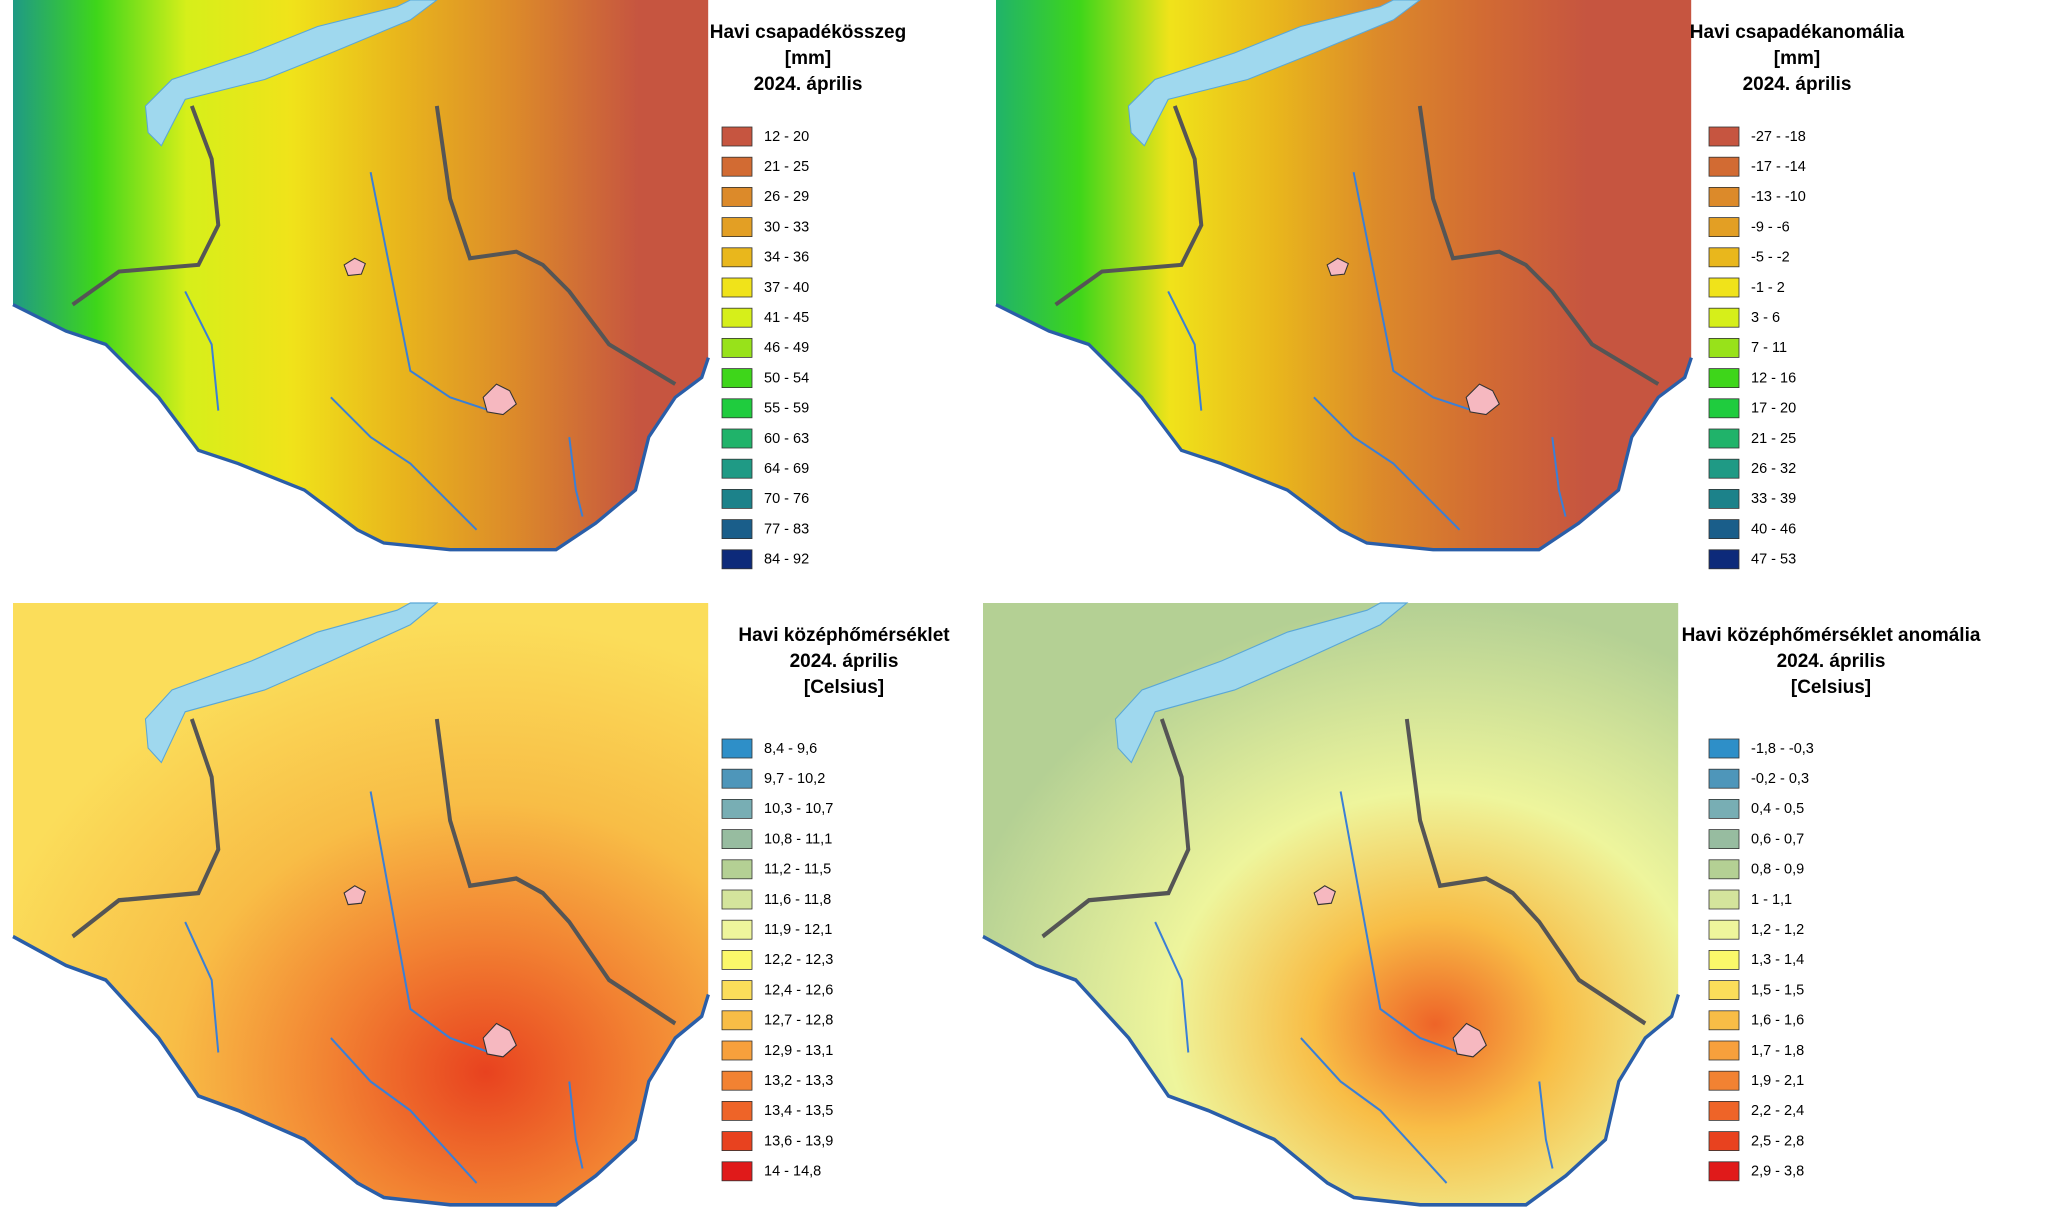 Image resolution: width=2066 pixels, height=1232 pixels. Describe the element at coordinates (1777, 990) in the screenshot. I see `legend-label: 1,5 - 1,5` at that location.